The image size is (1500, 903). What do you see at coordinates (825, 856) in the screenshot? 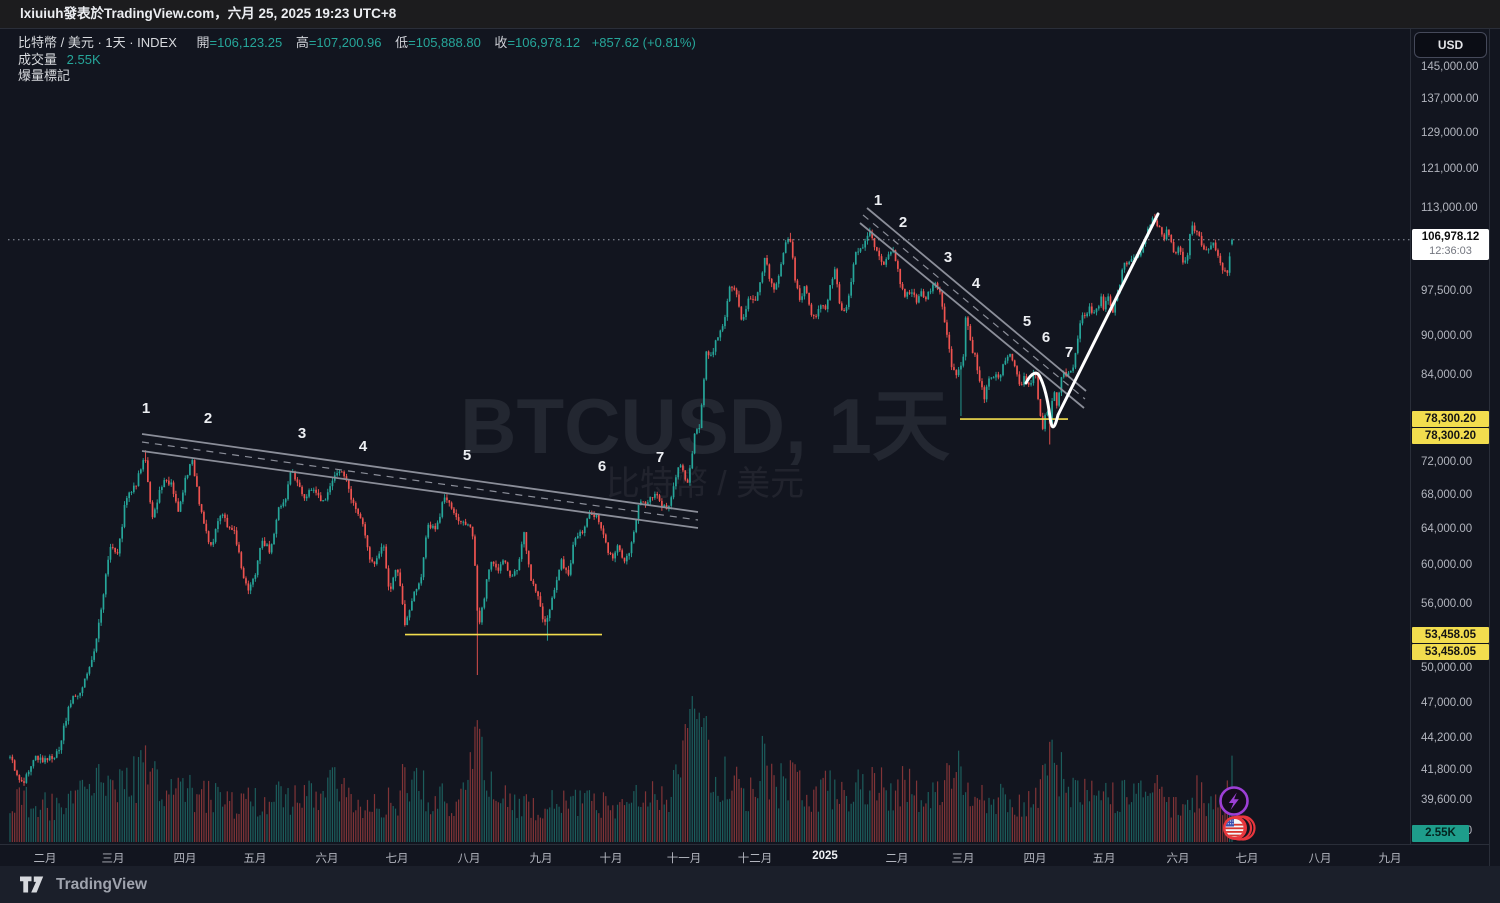
I see `time-tick: 2025` at bounding box center [825, 856].